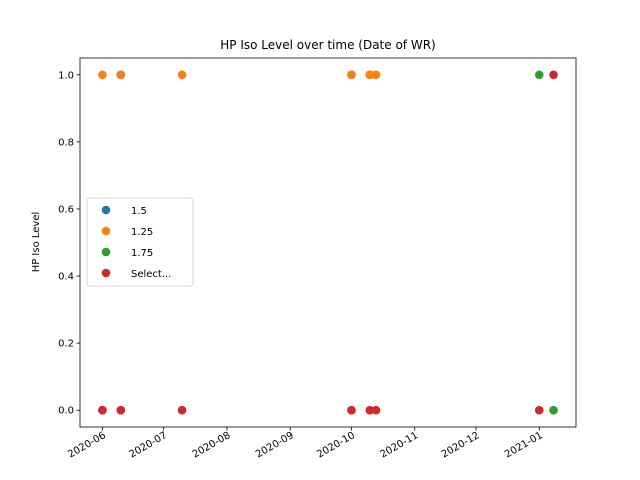 The height and width of the screenshot is (480, 640). Describe the element at coordinates (66, 209) in the screenshot. I see `y-tick-label: 0.6` at that location.